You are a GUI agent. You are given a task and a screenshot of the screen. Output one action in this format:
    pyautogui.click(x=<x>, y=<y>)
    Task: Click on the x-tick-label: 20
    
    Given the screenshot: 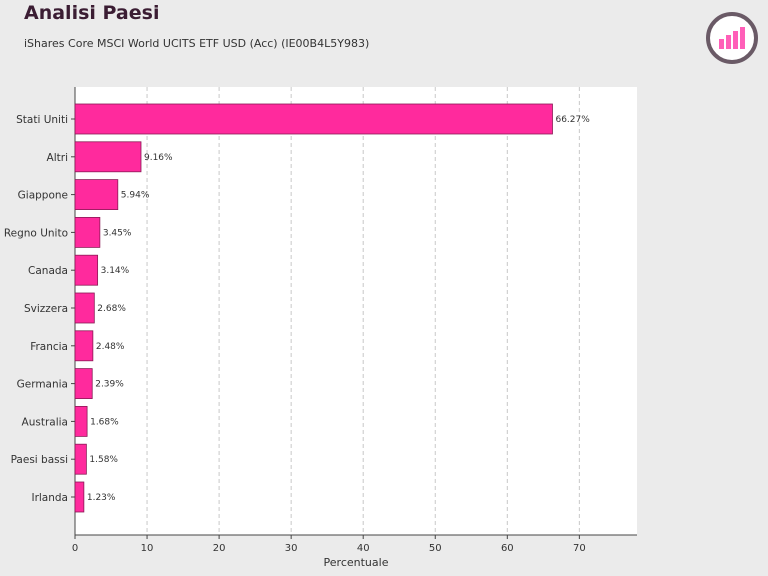 What is the action you would take?
    pyautogui.click(x=219, y=548)
    